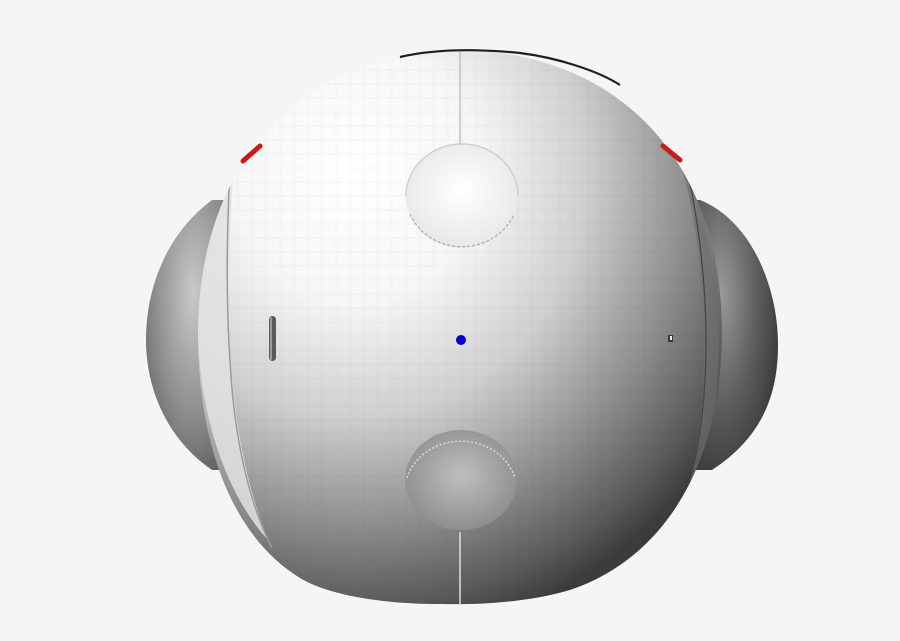  What do you see at coordinates (461, 340) in the screenshot?
I see `center-point` at bounding box center [461, 340].